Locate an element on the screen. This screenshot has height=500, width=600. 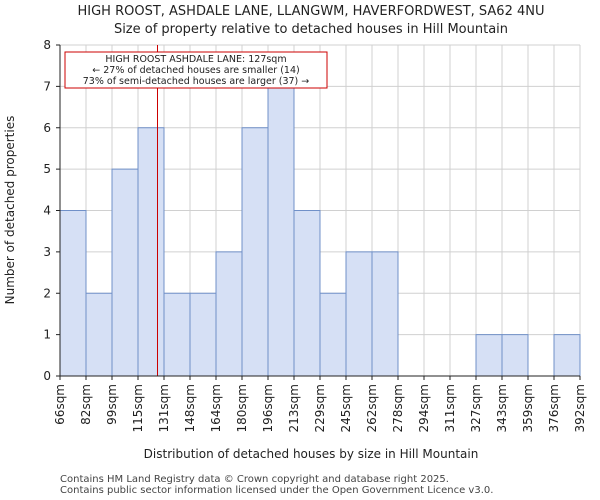
y-axis-ticks: 0 1 2 3 4 5 6 7 8 is located at coordinates (51, 210).